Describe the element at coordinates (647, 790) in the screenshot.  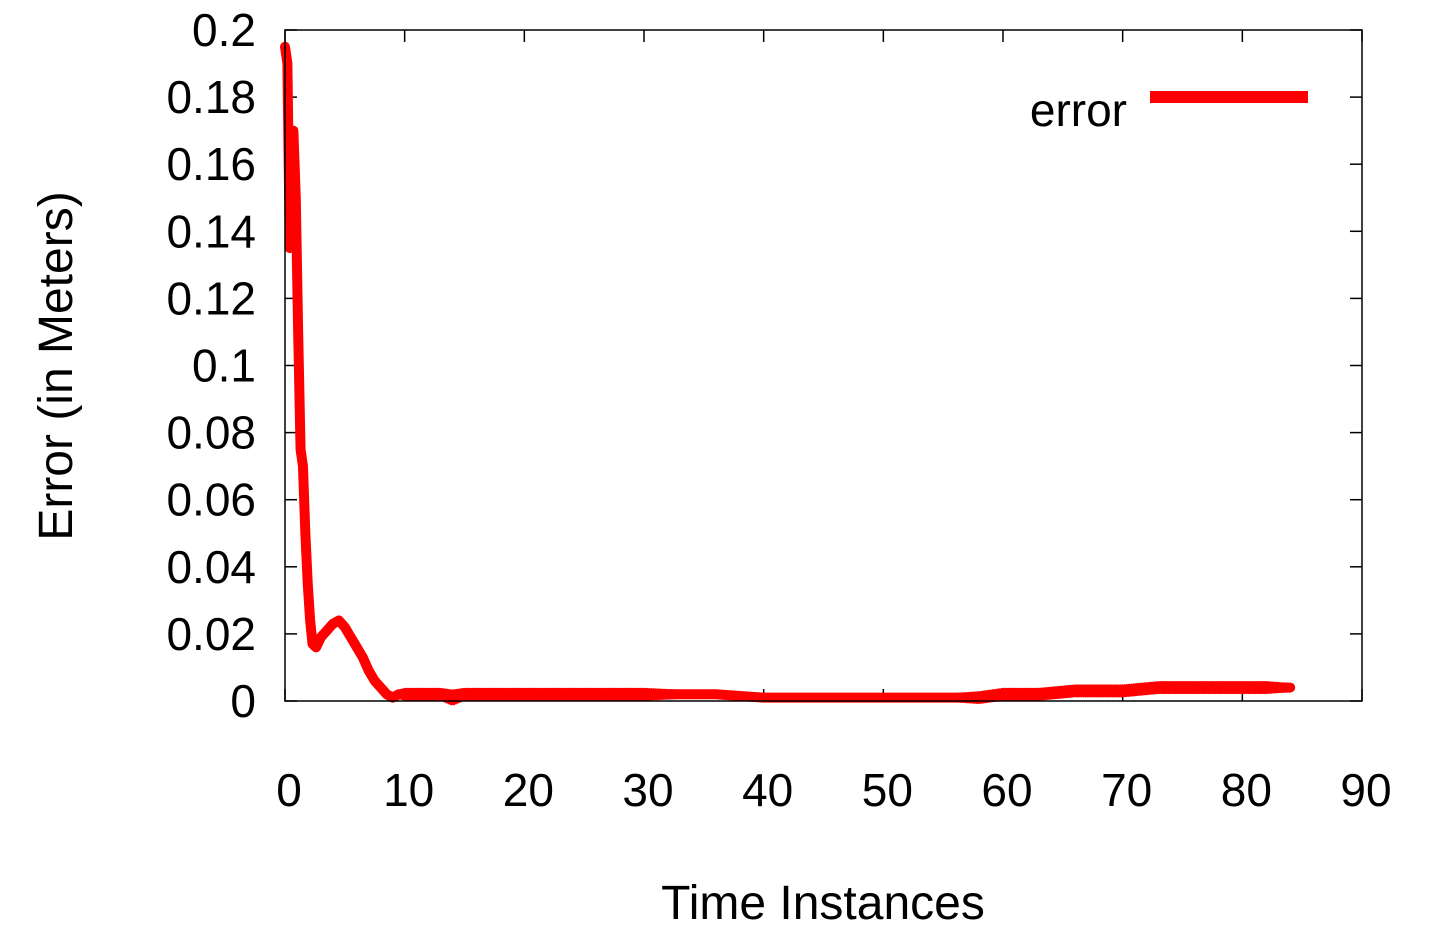
I see `x-tick-label: 30` at that location.